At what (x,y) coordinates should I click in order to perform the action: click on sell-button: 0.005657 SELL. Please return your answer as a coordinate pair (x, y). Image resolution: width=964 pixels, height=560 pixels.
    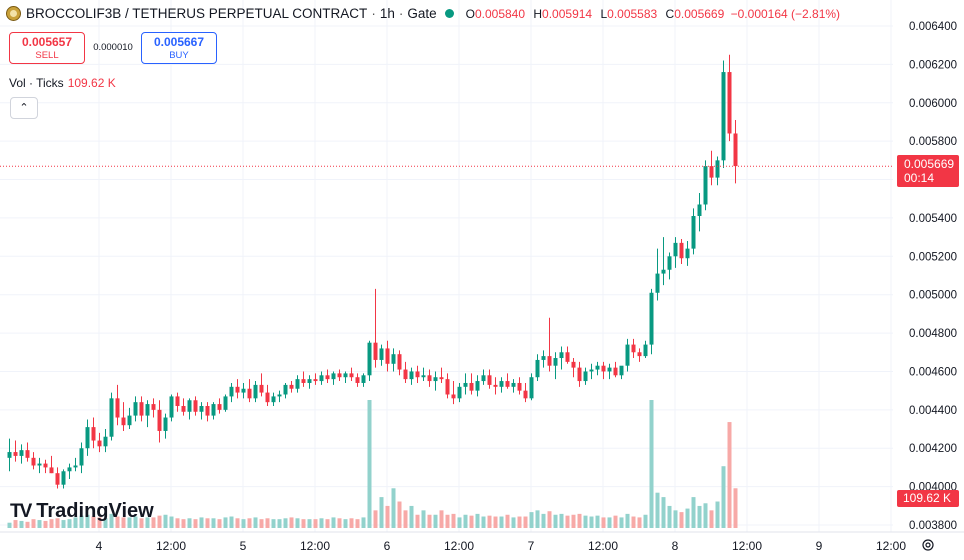
    Looking at the image, I should click on (47, 48).